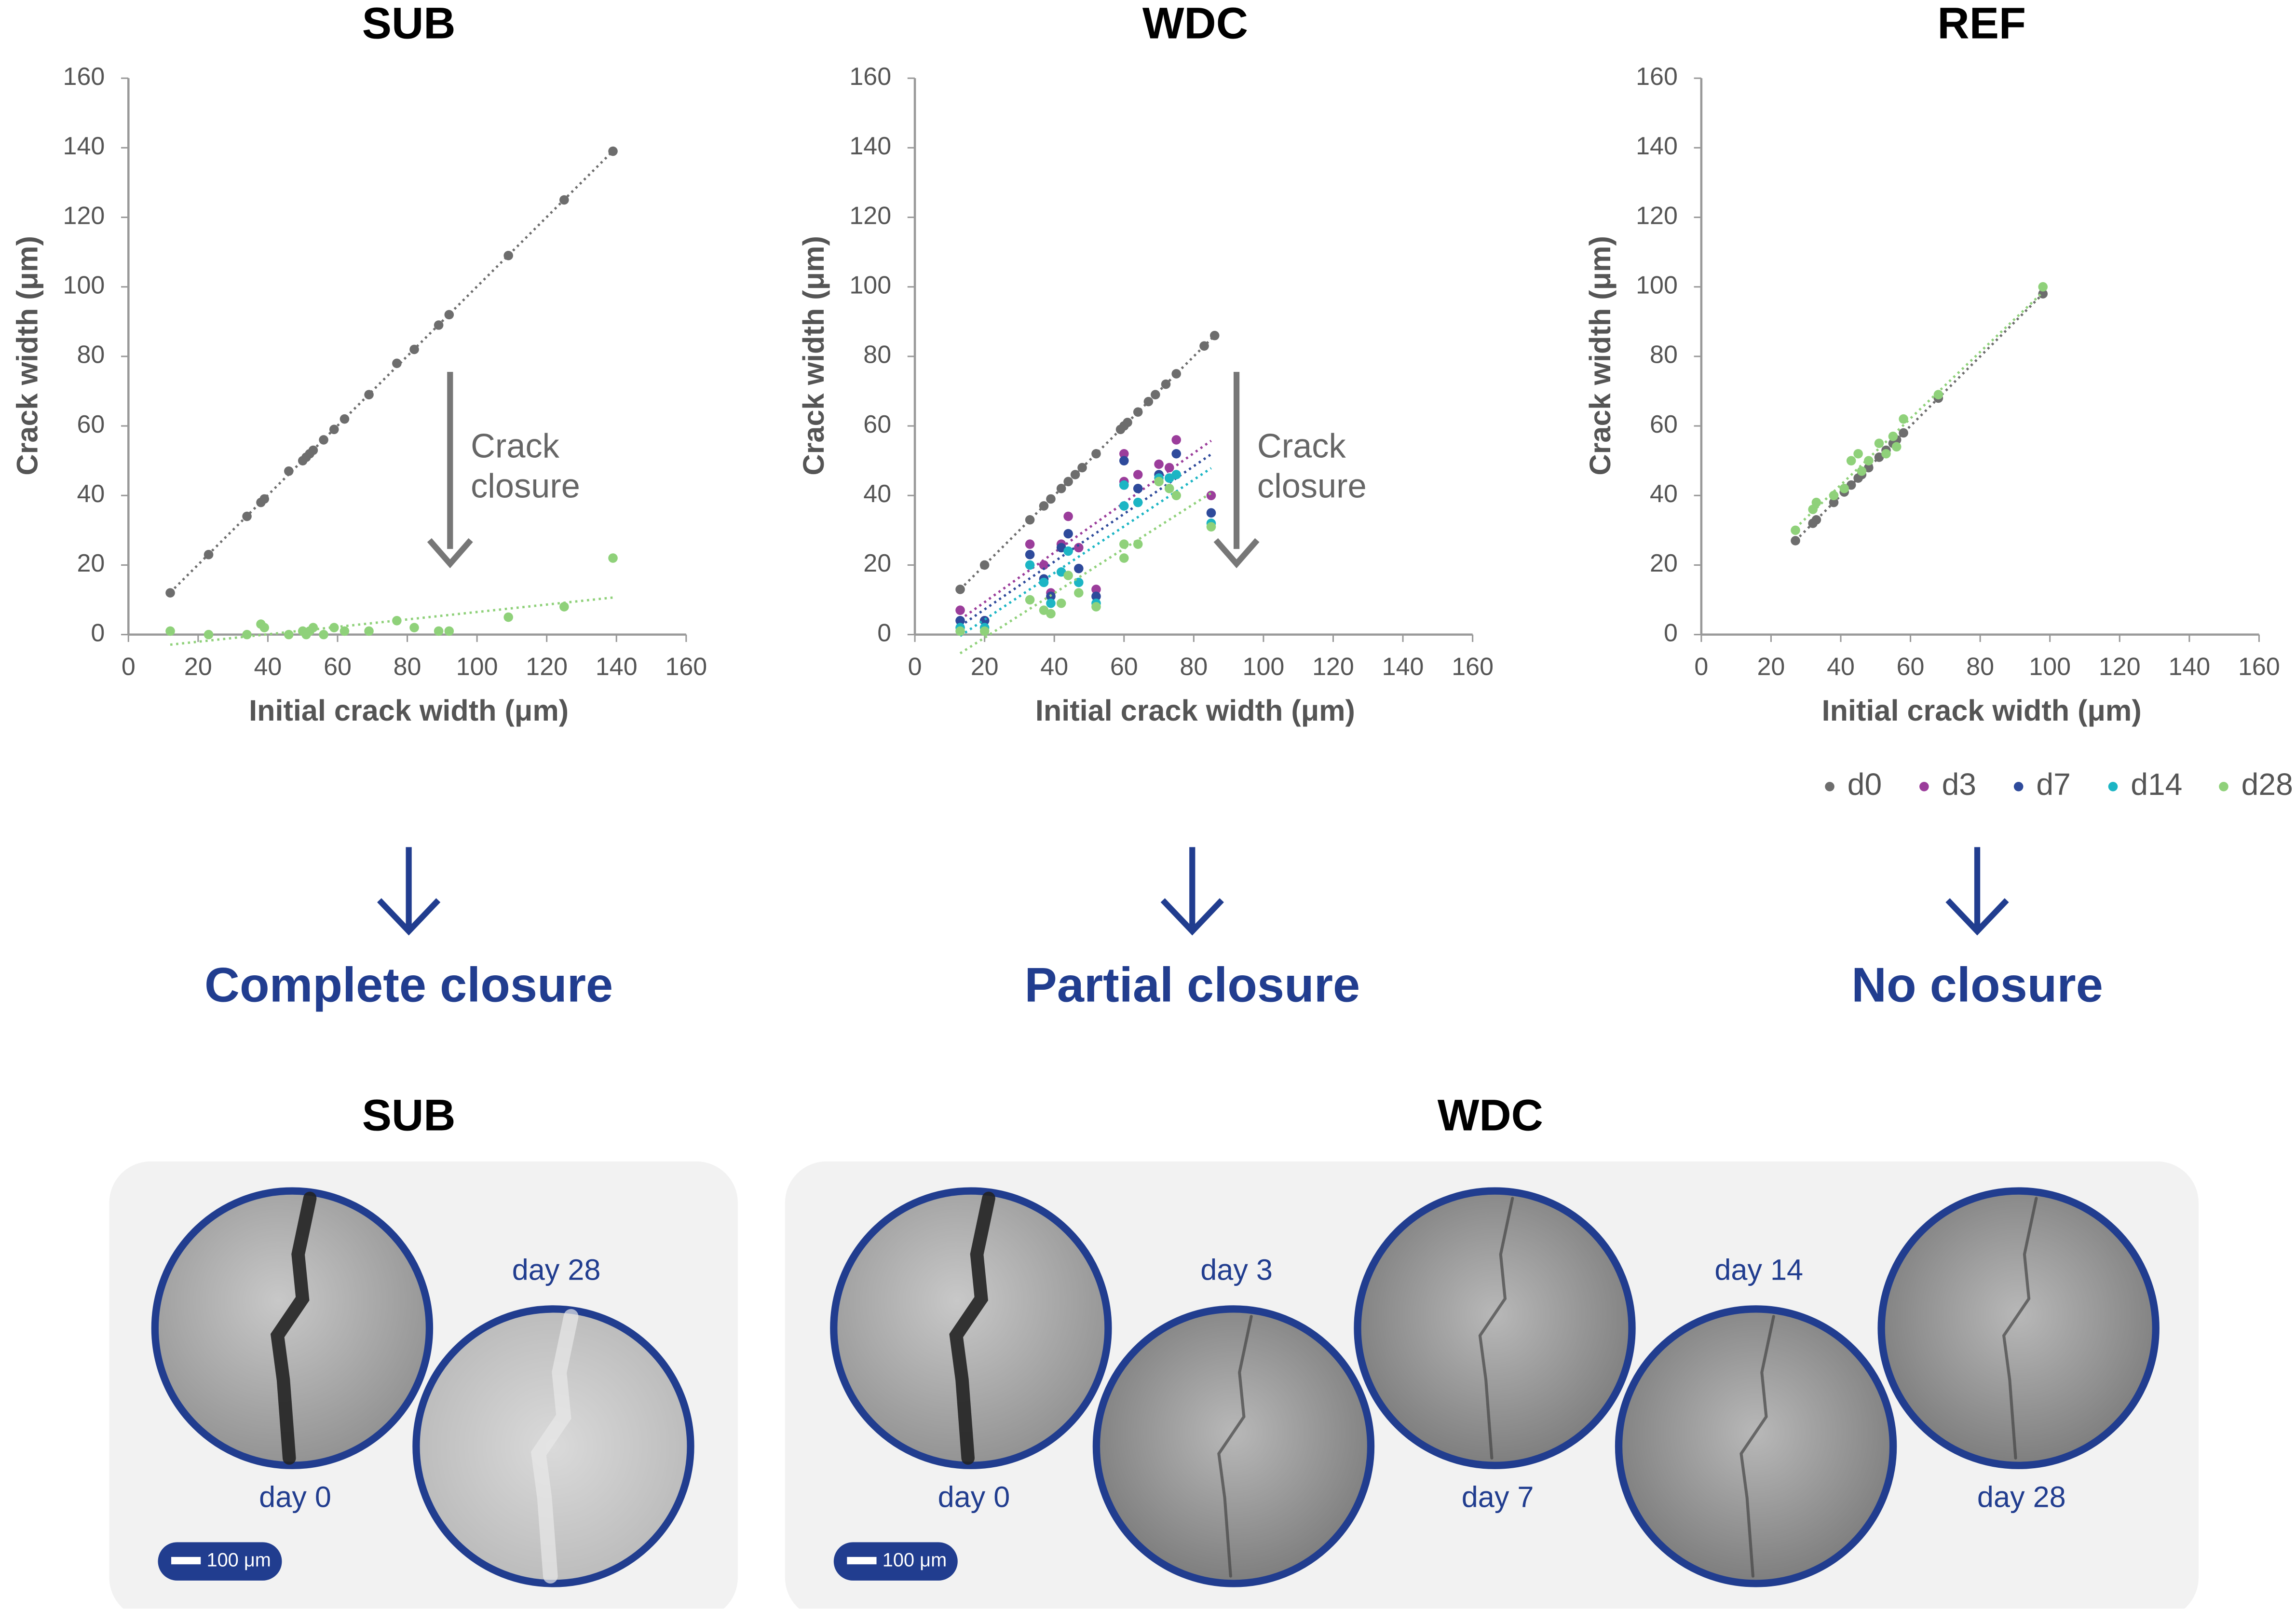 The height and width of the screenshot is (1611, 2296). Describe the element at coordinates (1124, 667) in the screenshot. I see `x-tick-label: 60` at that location.